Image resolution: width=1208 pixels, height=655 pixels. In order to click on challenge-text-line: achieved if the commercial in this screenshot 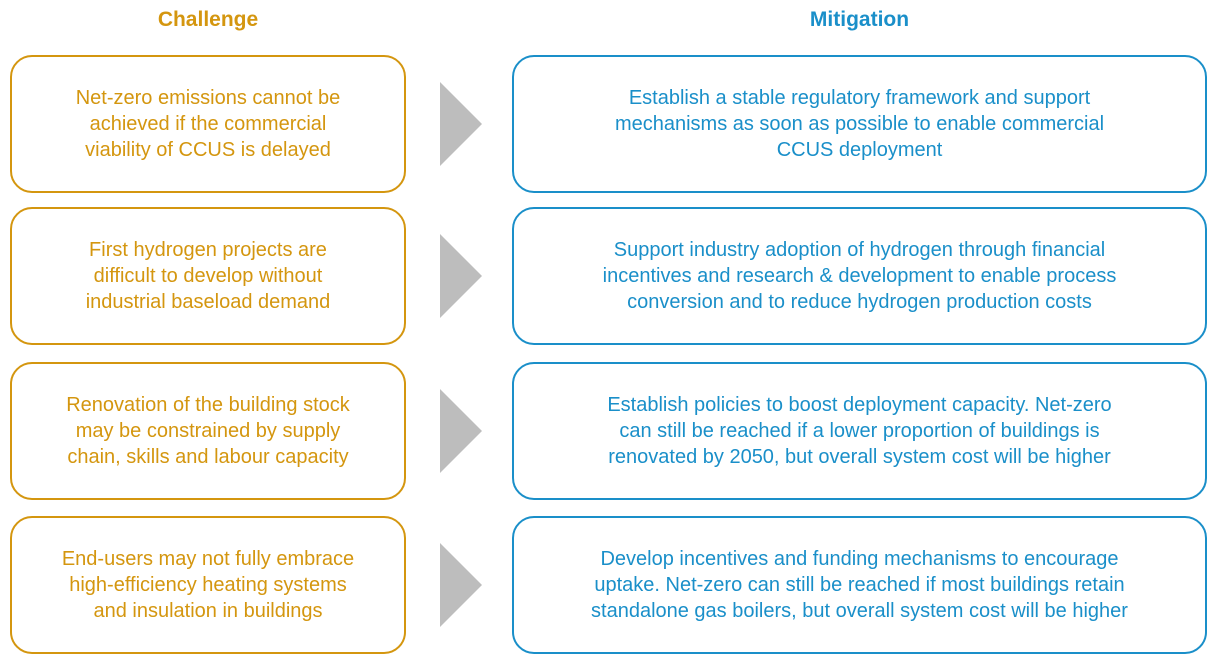, I will do `click(208, 124)`.